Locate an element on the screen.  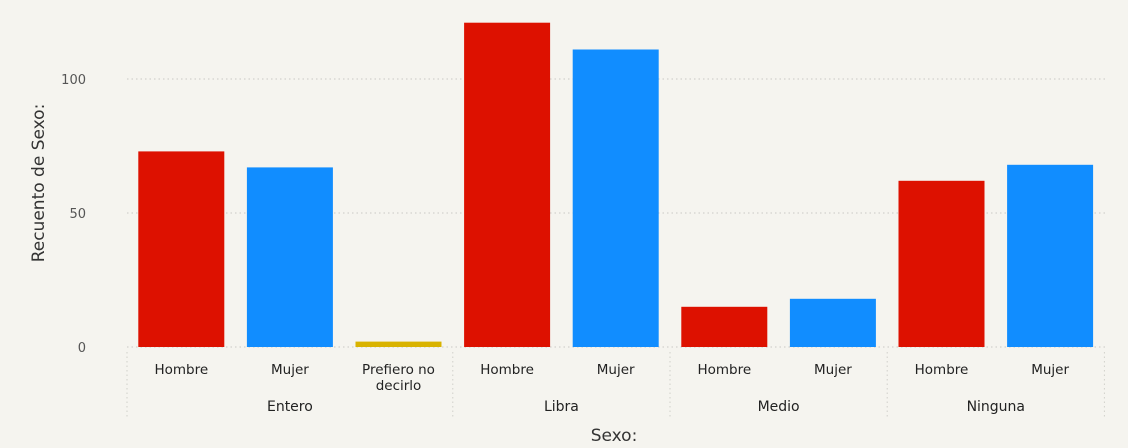
bar-entero-hombre is located at coordinates (181, 249).